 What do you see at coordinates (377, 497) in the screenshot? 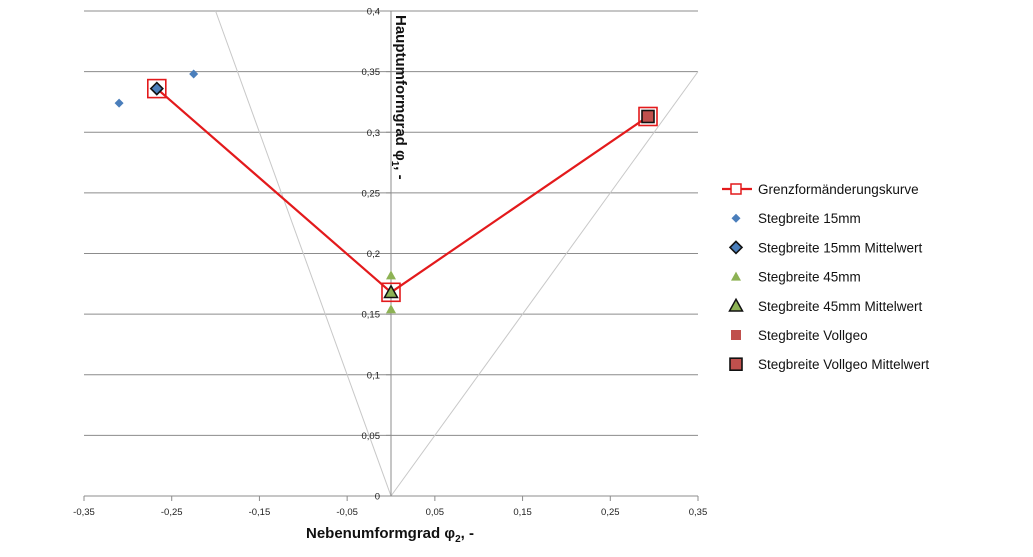
I see `y-tick-label-0: 0` at bounding box center [377, 497].